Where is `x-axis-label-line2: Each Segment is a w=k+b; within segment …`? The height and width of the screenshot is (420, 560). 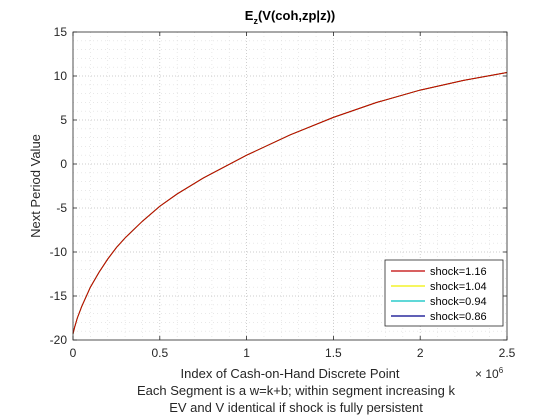 x-axis-label-line2: Each Segment is a w=k+b; within segment … is located at coordinates (296, 390).